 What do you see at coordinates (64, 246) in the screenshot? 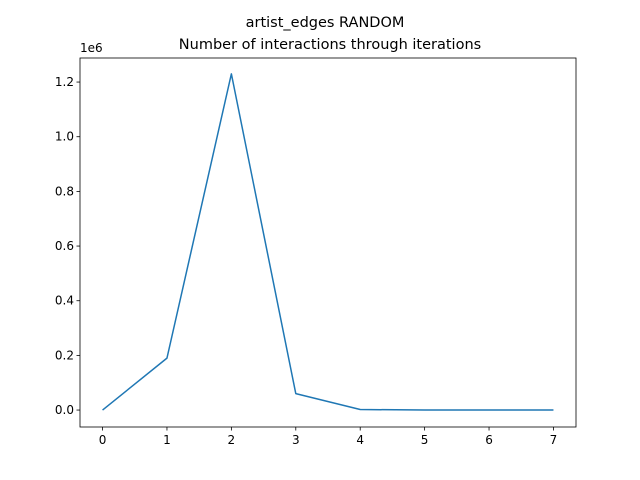
I see `y-tick-label: 0.6` at bounding box center [64, 246].